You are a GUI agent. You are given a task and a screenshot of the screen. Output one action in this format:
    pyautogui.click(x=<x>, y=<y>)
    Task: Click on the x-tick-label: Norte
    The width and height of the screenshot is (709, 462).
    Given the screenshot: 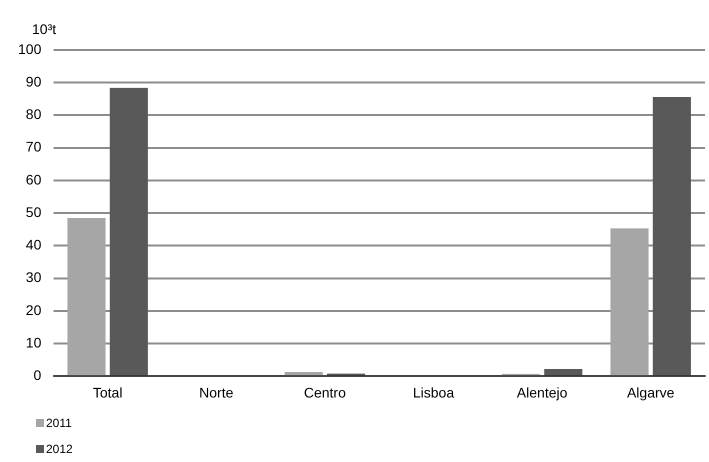 What is the action you would take?
    pyautogui.click(x=216, y=392)
    